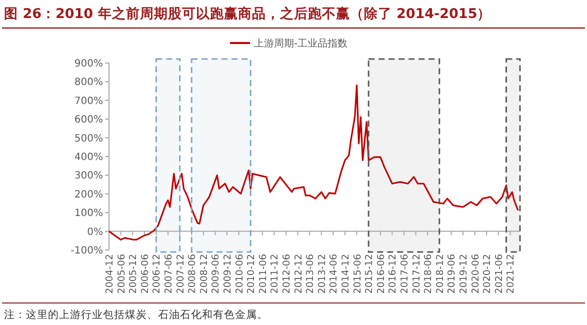 The width and height of the screenshot is (587, 325). Describe the element at coordinates (88, 176) in the screenshot. I see `y-tick-label: 300%` at that location.